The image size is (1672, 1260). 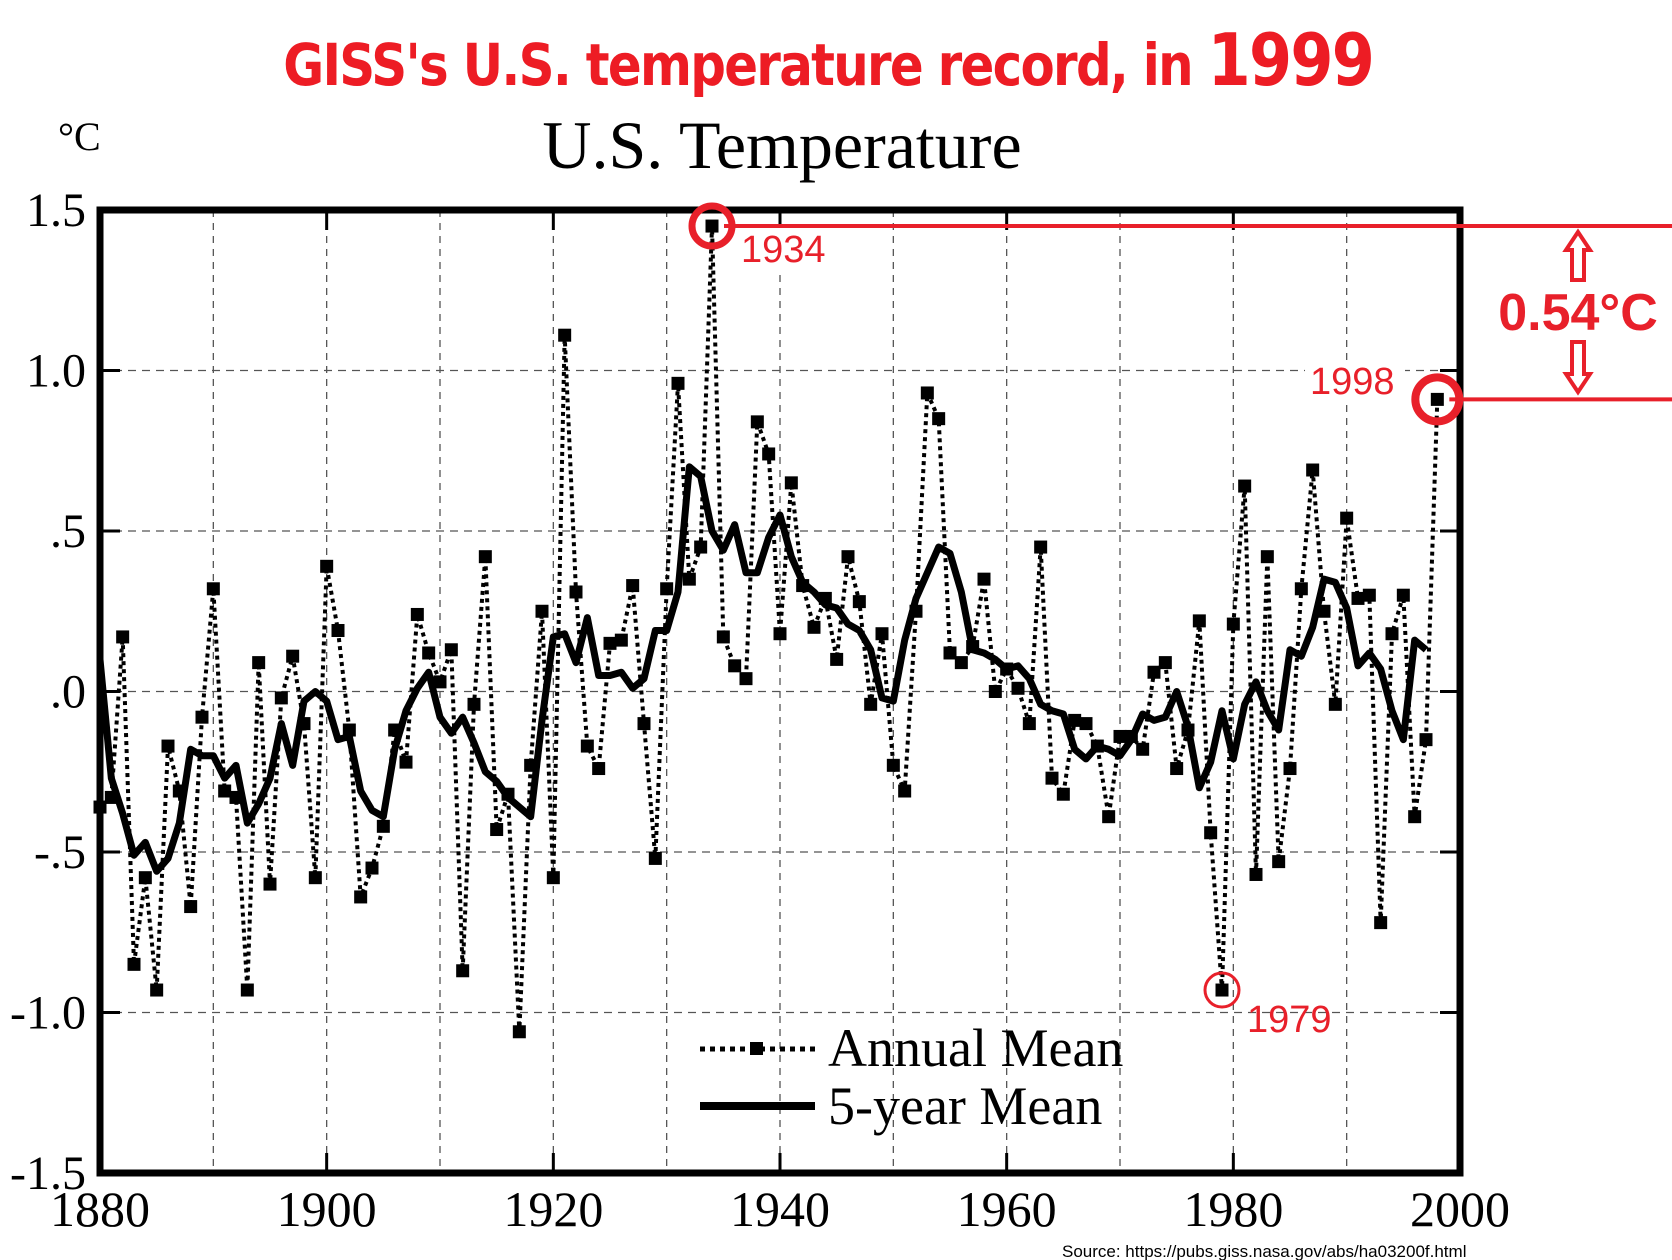 I want to click on annual-point-1966, so click(x=1075, y=720).